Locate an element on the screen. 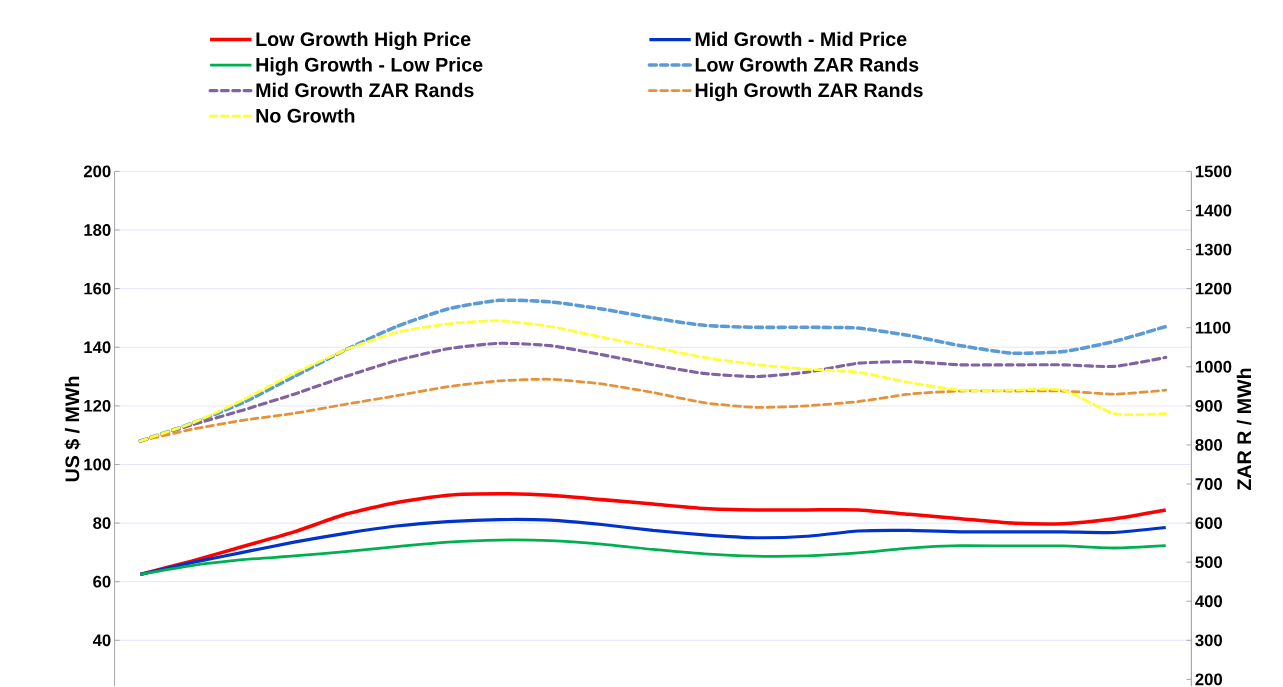 The image size is (1283, 687). y2-tick-label: 500 is located at coordinates (1208, 562).